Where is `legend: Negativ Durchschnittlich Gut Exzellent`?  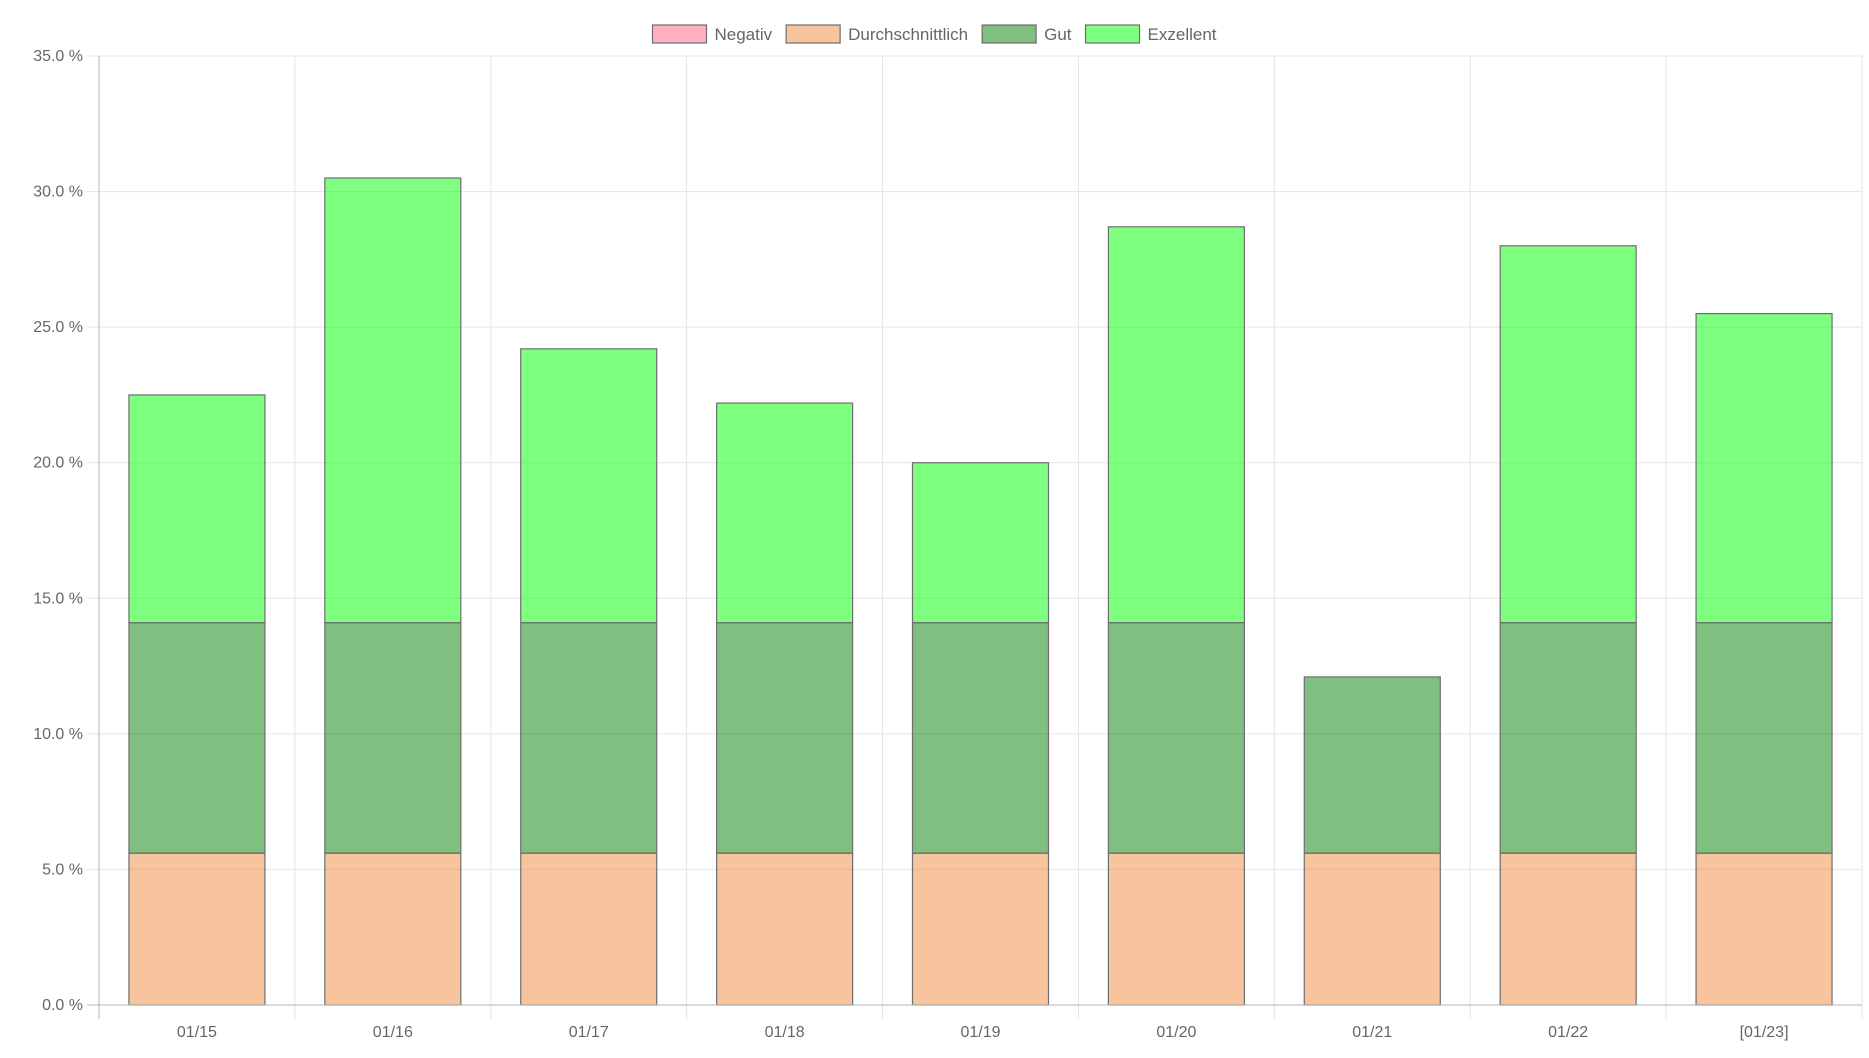
legend: Negativ Durchschnittlich Gut Exzellent is located at coordinates (934, 34).